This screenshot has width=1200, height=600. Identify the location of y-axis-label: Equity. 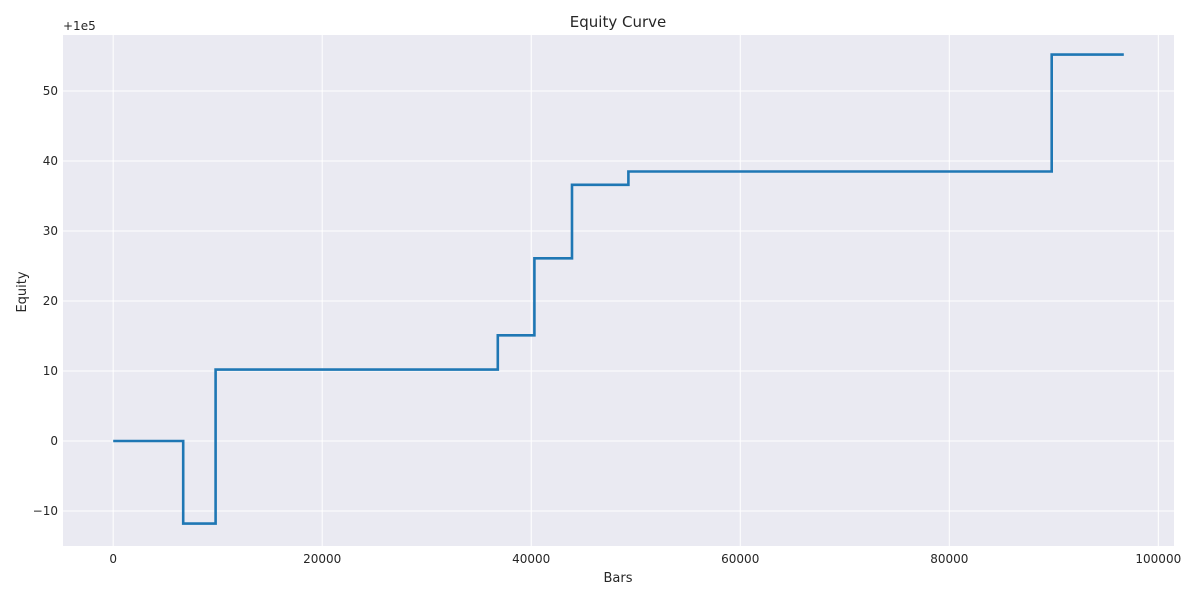
(22, 291).